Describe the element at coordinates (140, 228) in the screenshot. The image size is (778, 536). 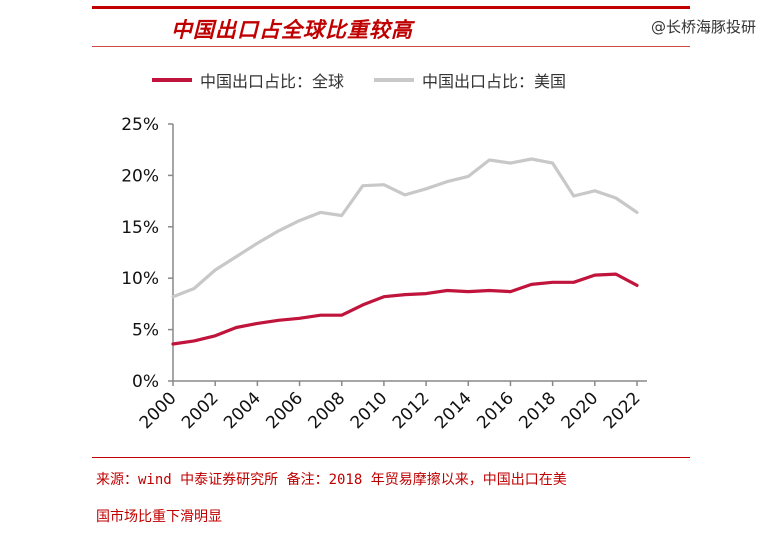
I see `y-tick-label: 15%` at that location.